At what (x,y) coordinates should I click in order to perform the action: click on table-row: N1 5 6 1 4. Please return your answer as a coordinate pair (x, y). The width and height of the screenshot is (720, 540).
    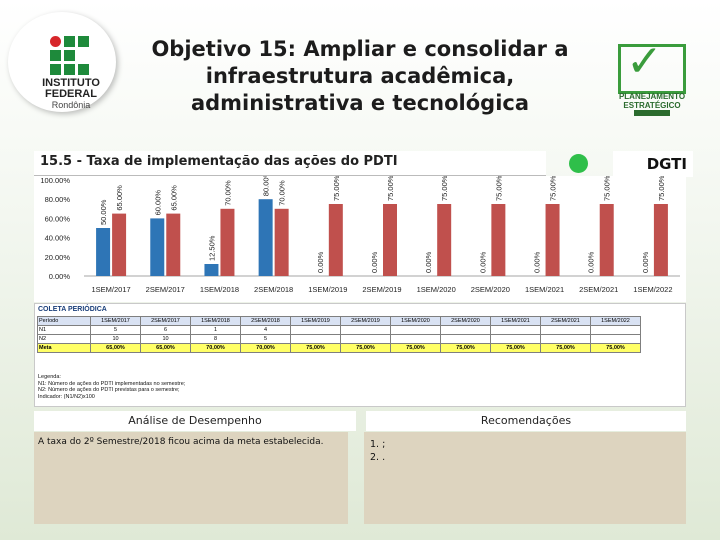
    Looking at the image, I should click on (339, 330).